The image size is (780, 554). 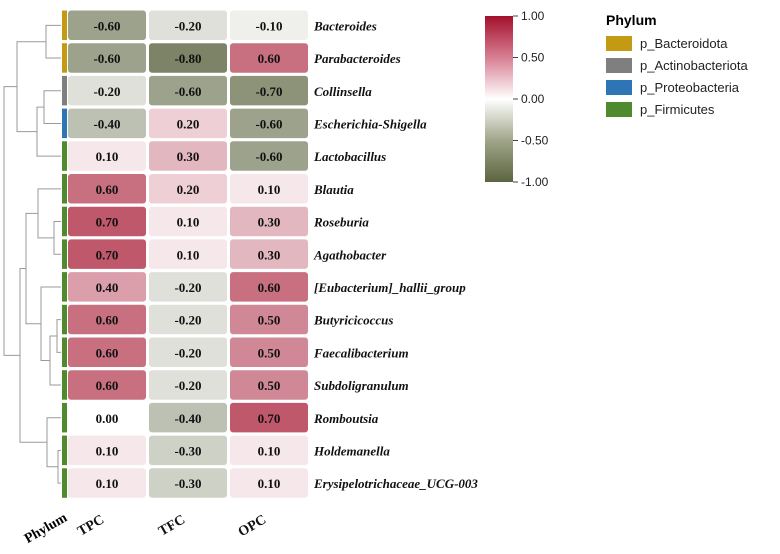 I want to click on cell-value-label: 0.50, so click(x=269, y=320).